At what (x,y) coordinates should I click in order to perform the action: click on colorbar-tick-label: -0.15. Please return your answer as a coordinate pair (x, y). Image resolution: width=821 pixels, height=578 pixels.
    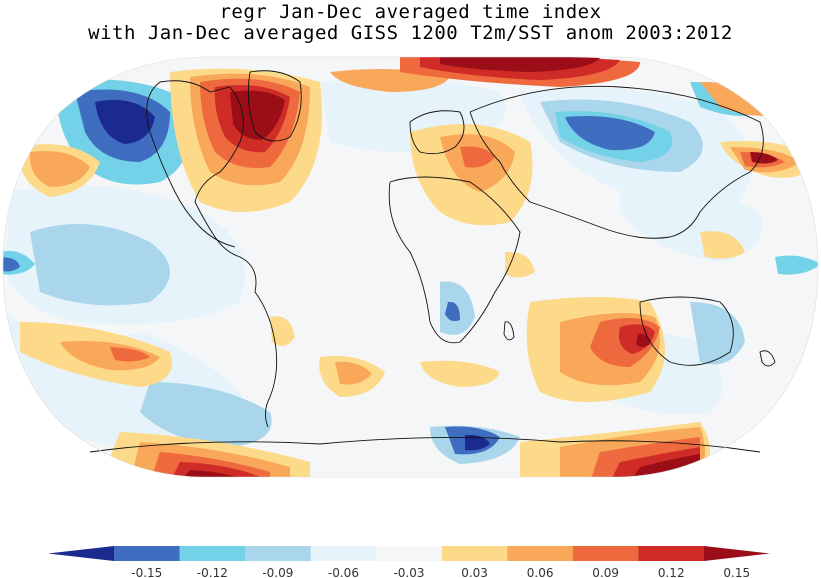
    Looking at the image, I should click on (146, 572).